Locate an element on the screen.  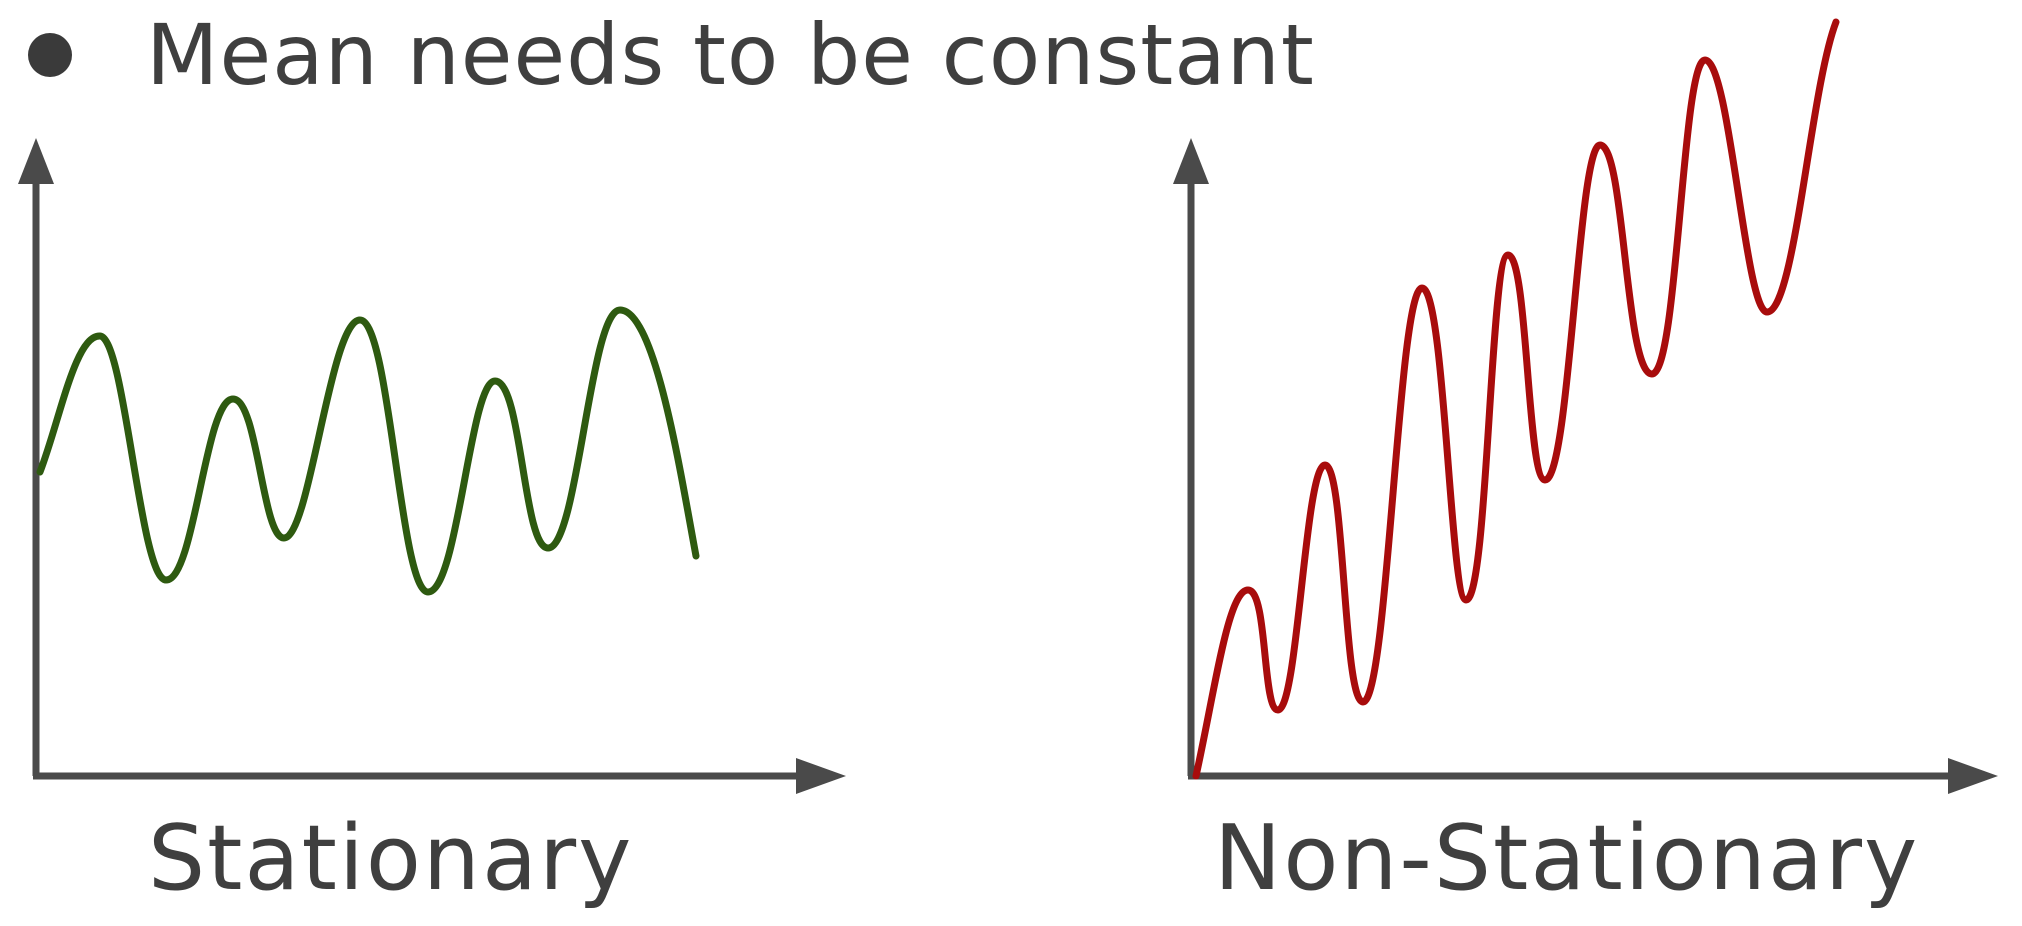
stationary-wave-line is located at coordinates (368, 451).